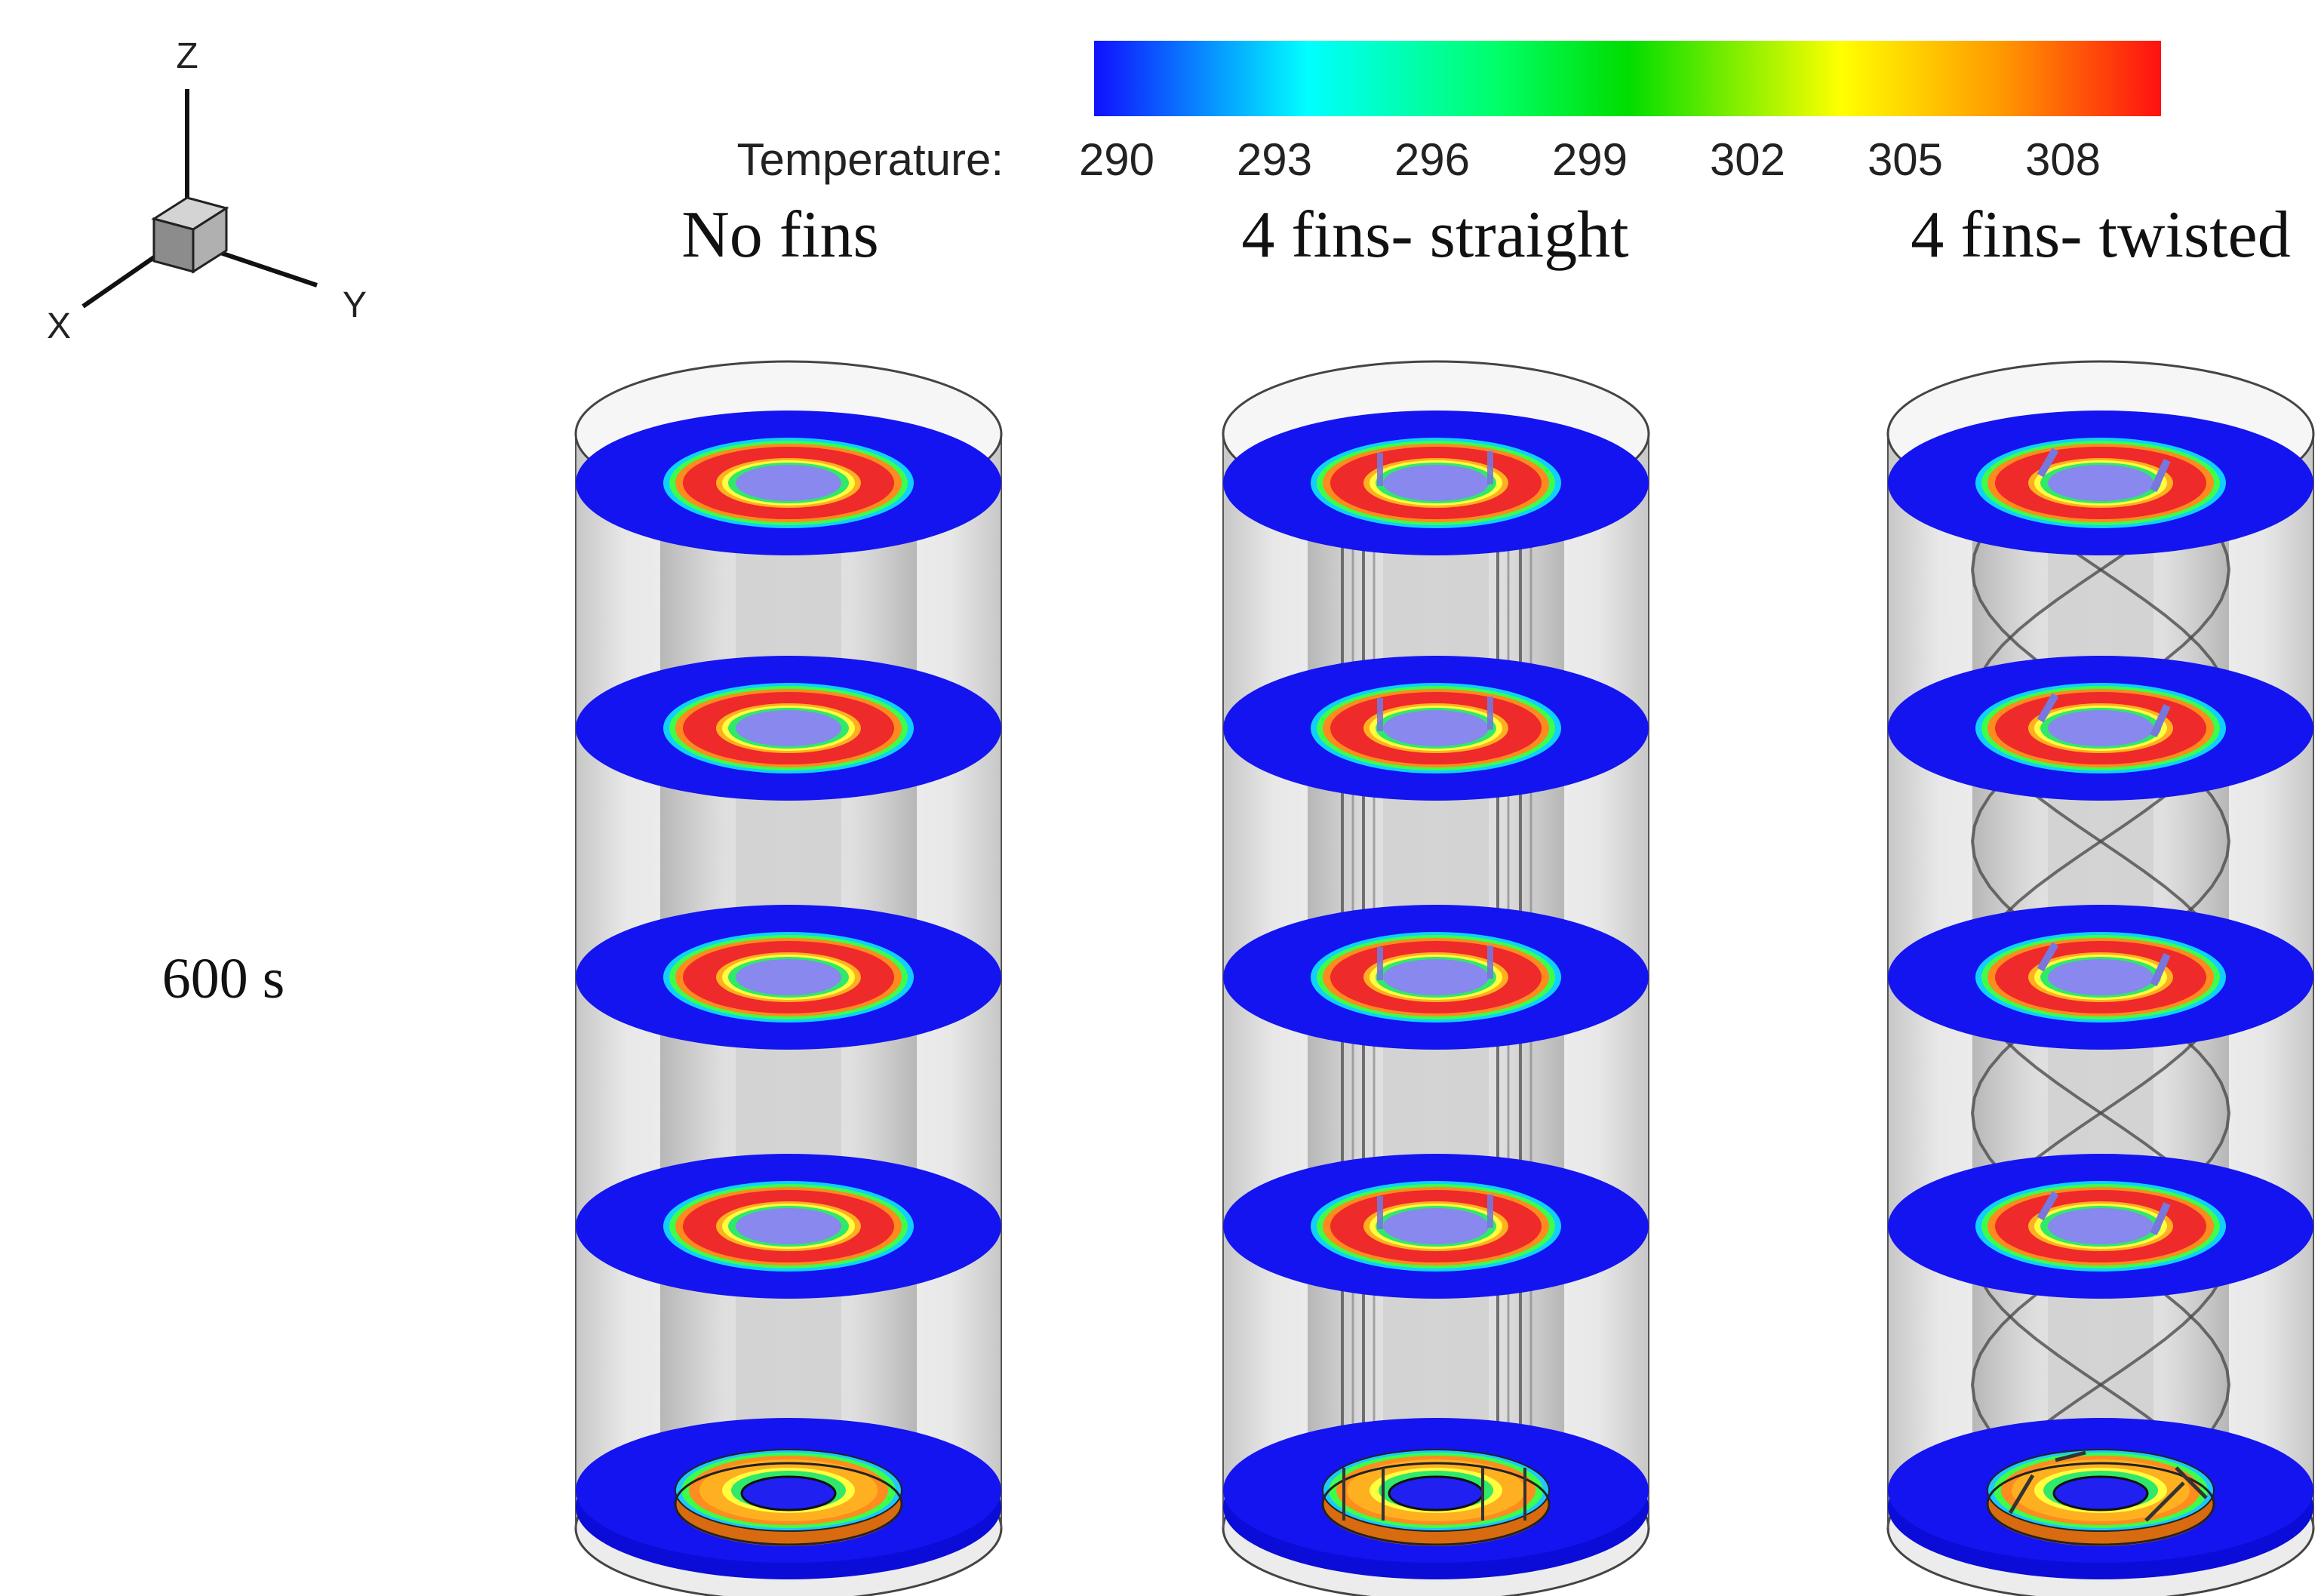 The height and width of the screenshot is (1596, 2321). I want to click on colorbar-ticks: 290 293 296 299 302 305 308, so click(1590, 159).